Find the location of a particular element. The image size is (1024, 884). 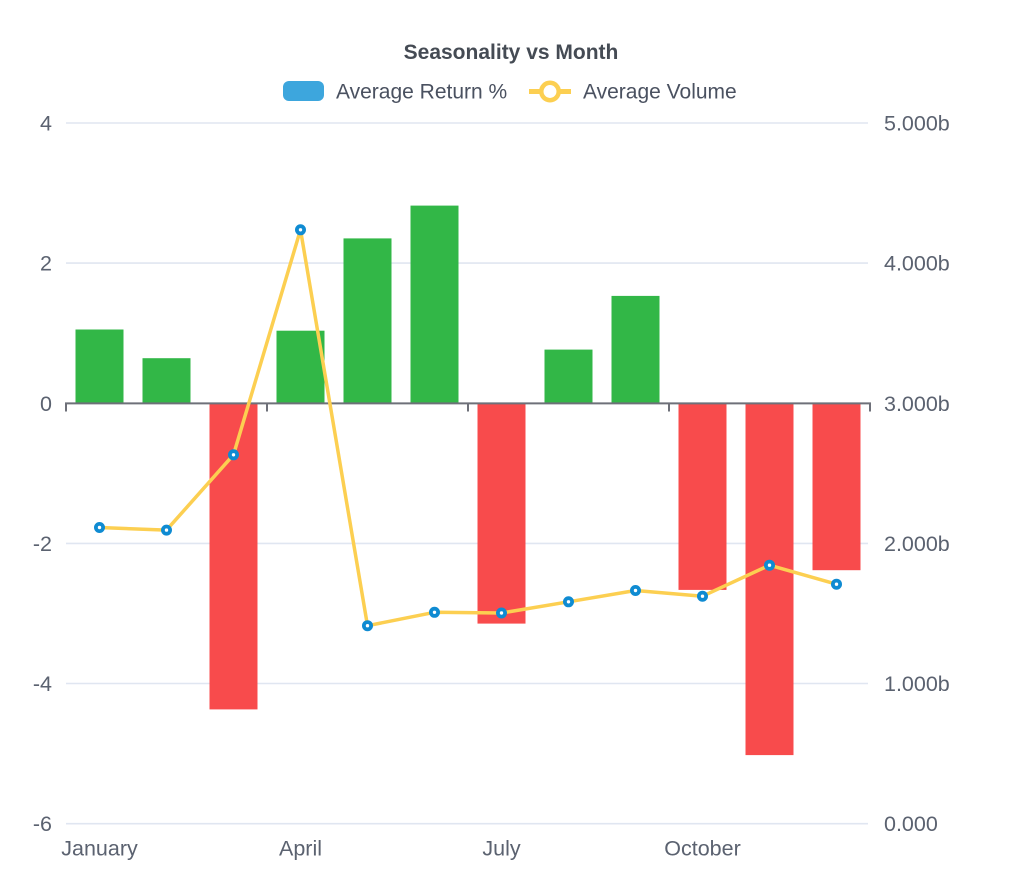

svg-text: Seasonality vs Month is located at coordinates (511, 52).